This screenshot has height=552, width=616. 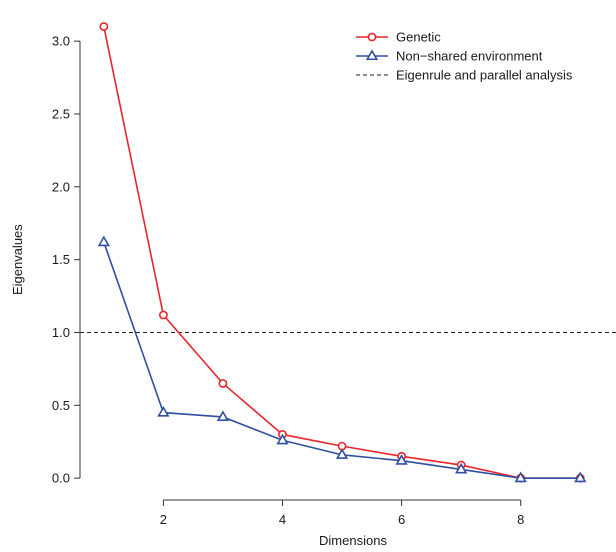 What do you see at coordinates (61, 259) in the screenshot?
I see `y-tick-label: 1.5` at bounding box center [61, 259].